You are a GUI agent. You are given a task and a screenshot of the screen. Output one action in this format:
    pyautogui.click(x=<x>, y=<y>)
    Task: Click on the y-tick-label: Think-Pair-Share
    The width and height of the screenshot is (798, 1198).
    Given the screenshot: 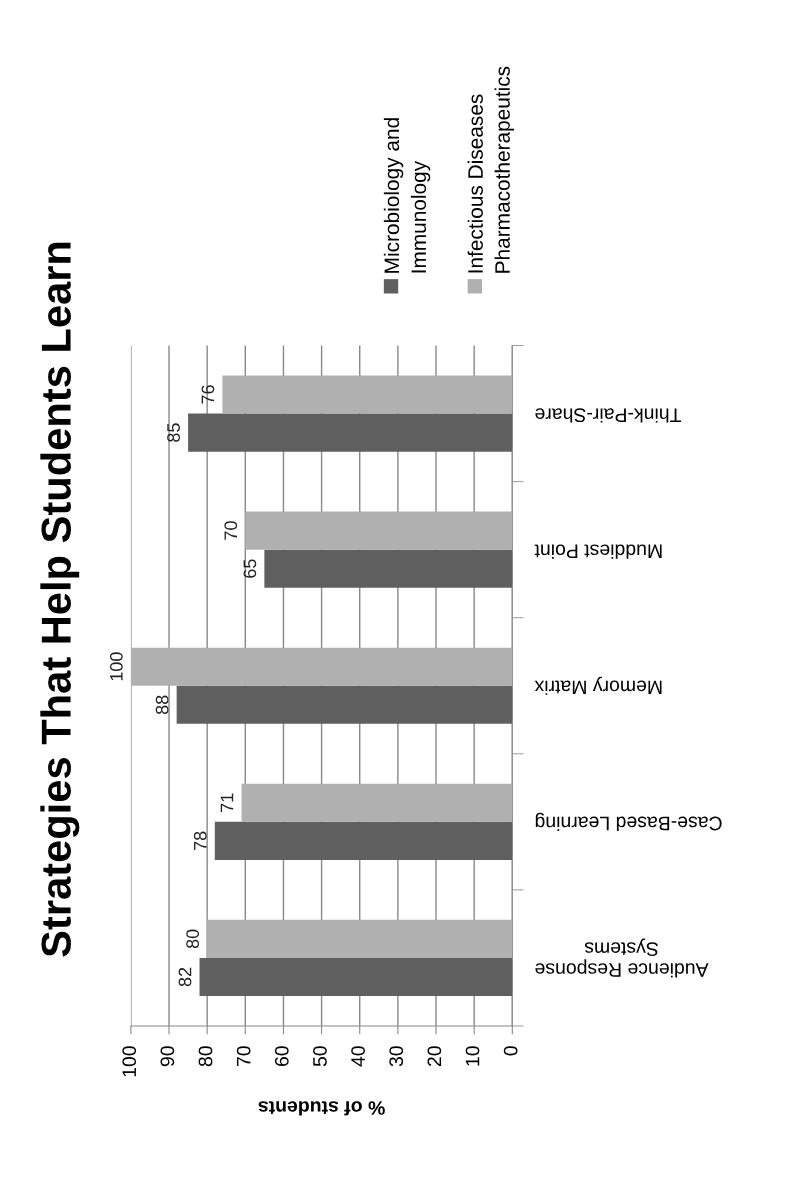 What is the action you would take?
    pyautogui.click(x=608, y=415)
    